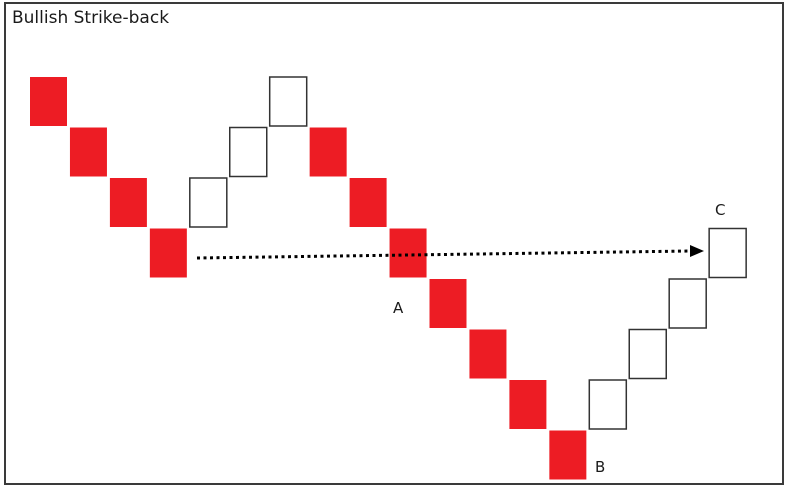 This screenshot has height=489, width=794. I want to click on strike-back-arrow-line, so click(443, 254).